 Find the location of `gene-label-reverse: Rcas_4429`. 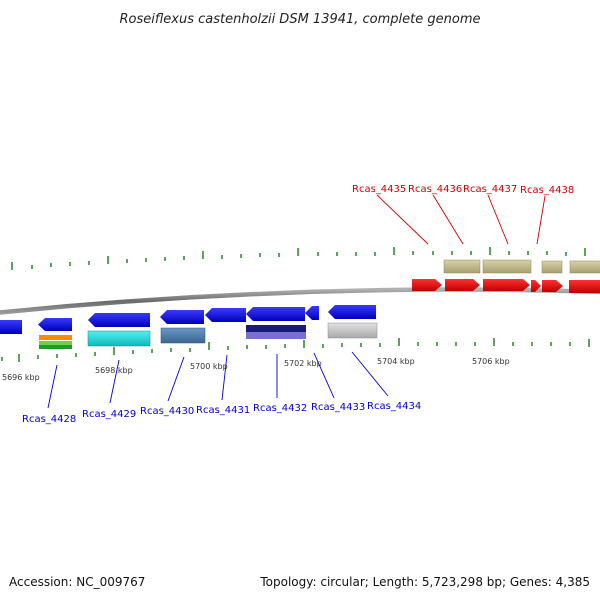

gene-label-reverse: Rcas_4429 is located at coordinates (109, 414).